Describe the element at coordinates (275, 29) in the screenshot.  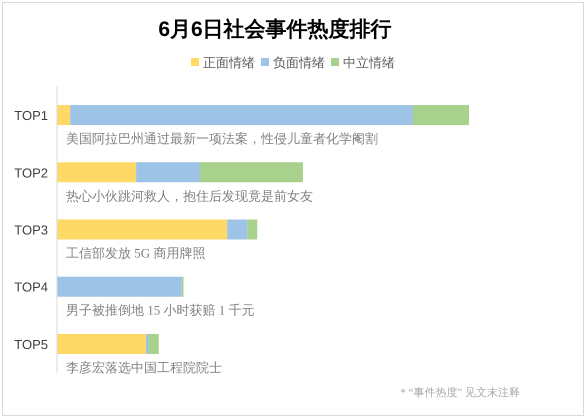
I see `chart-title: 6月6日社会事件热度排行` at that location.